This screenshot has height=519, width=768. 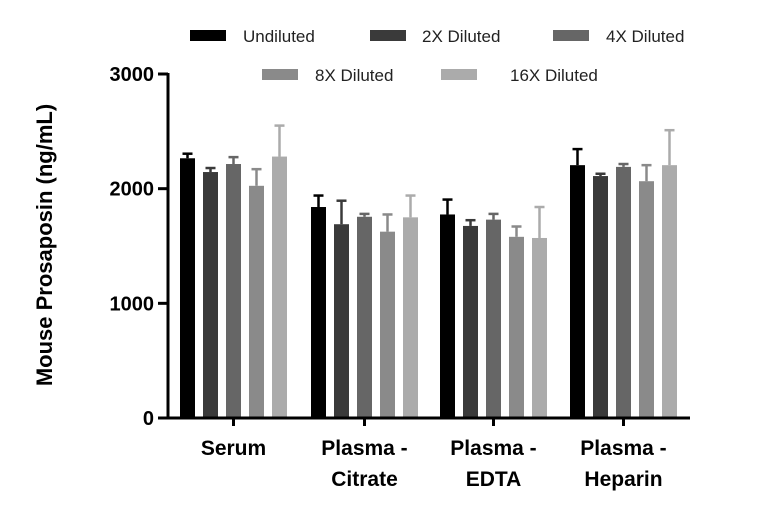 I want to click on y-tick-label: 2000, so click(x=132, y=190).